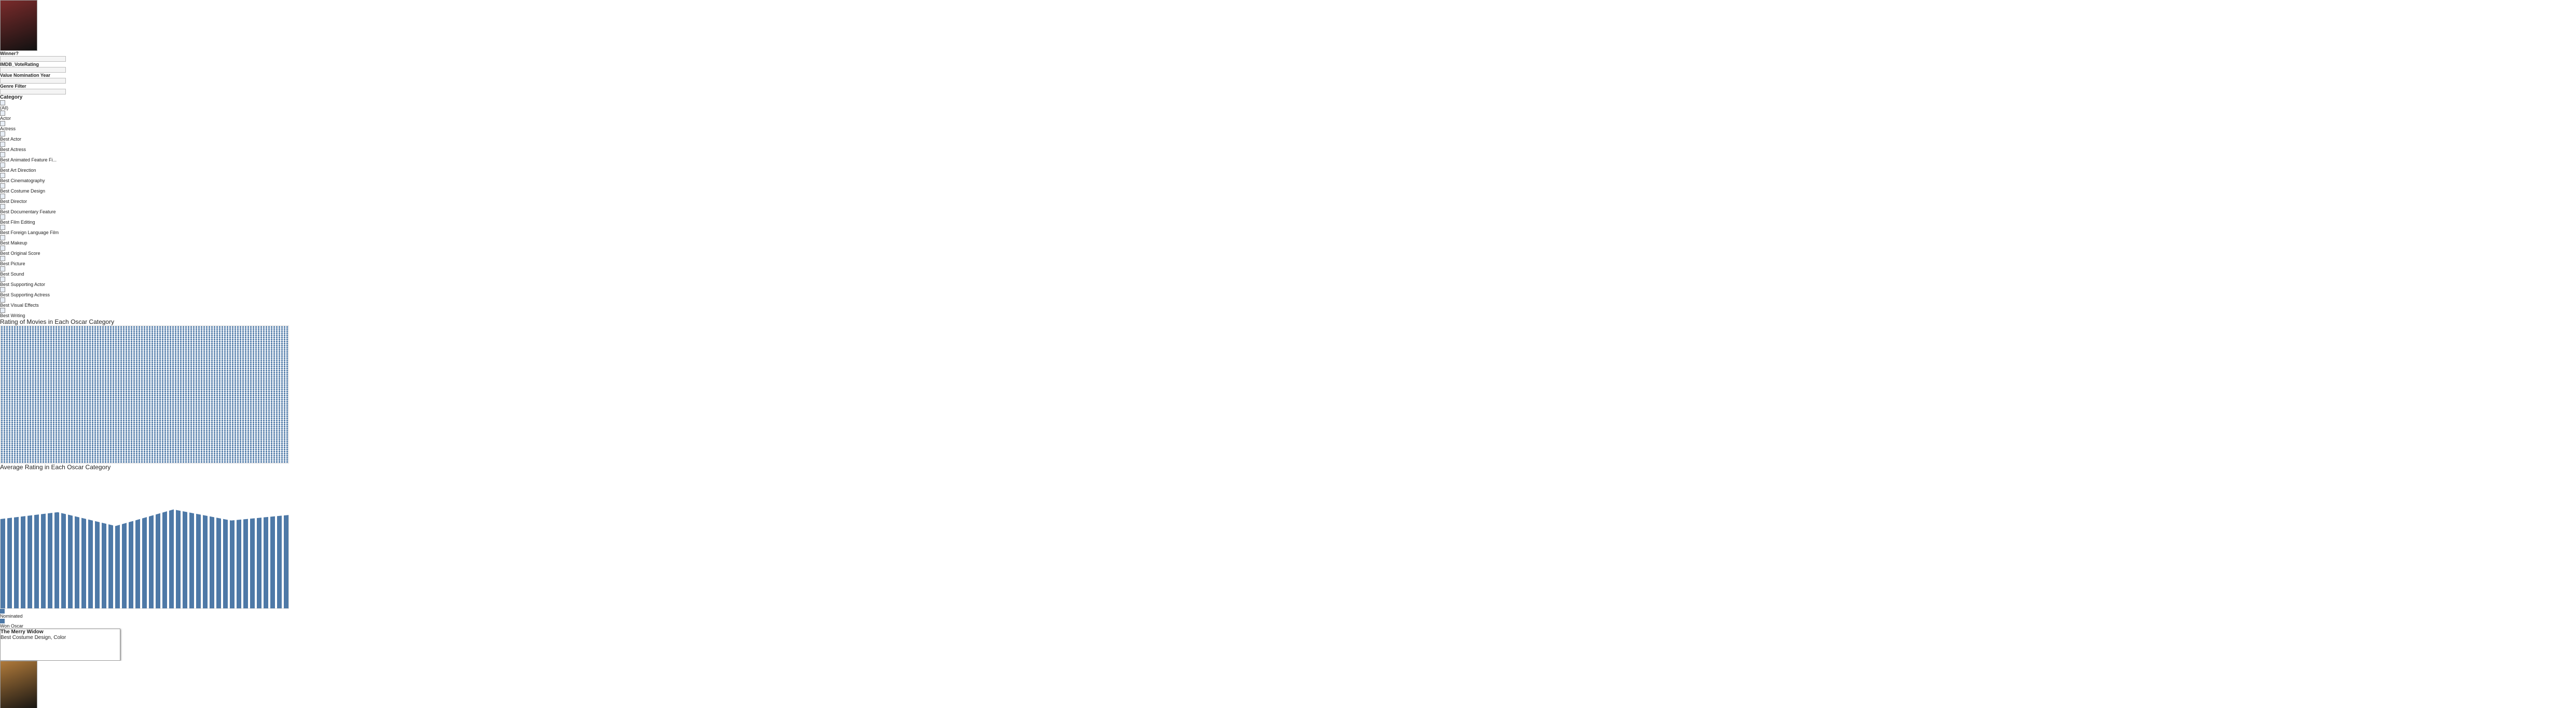  Describe the element at coordinates (23, 191) in the screenshot. I see `category-item: Best Costume Design` at that location.